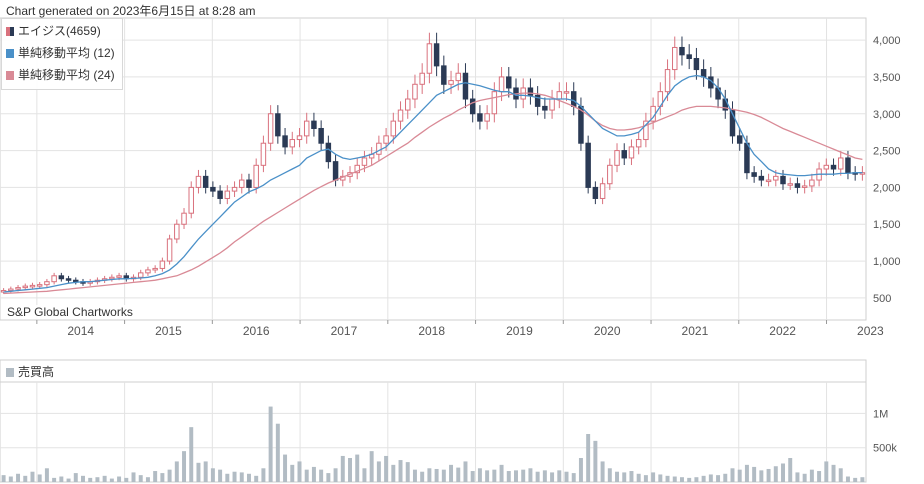 Image resolution: width=924 pixels, height=484 pixels. I want to click on x-tick-label: 2018, so click(431, 331).